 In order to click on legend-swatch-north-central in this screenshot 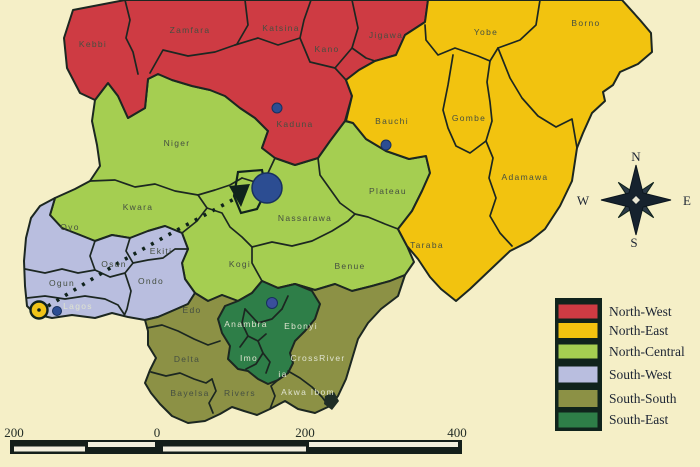, I will do `click(578, 351)`.